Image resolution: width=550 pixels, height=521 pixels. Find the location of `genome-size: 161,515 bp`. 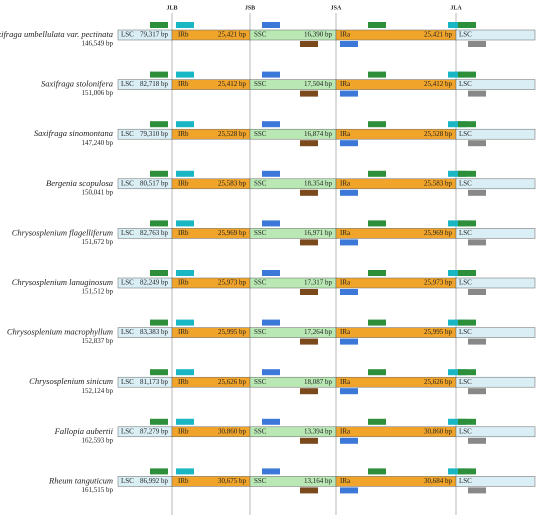

genome-size: 161,515 bp is located at coordinates (98, 490).